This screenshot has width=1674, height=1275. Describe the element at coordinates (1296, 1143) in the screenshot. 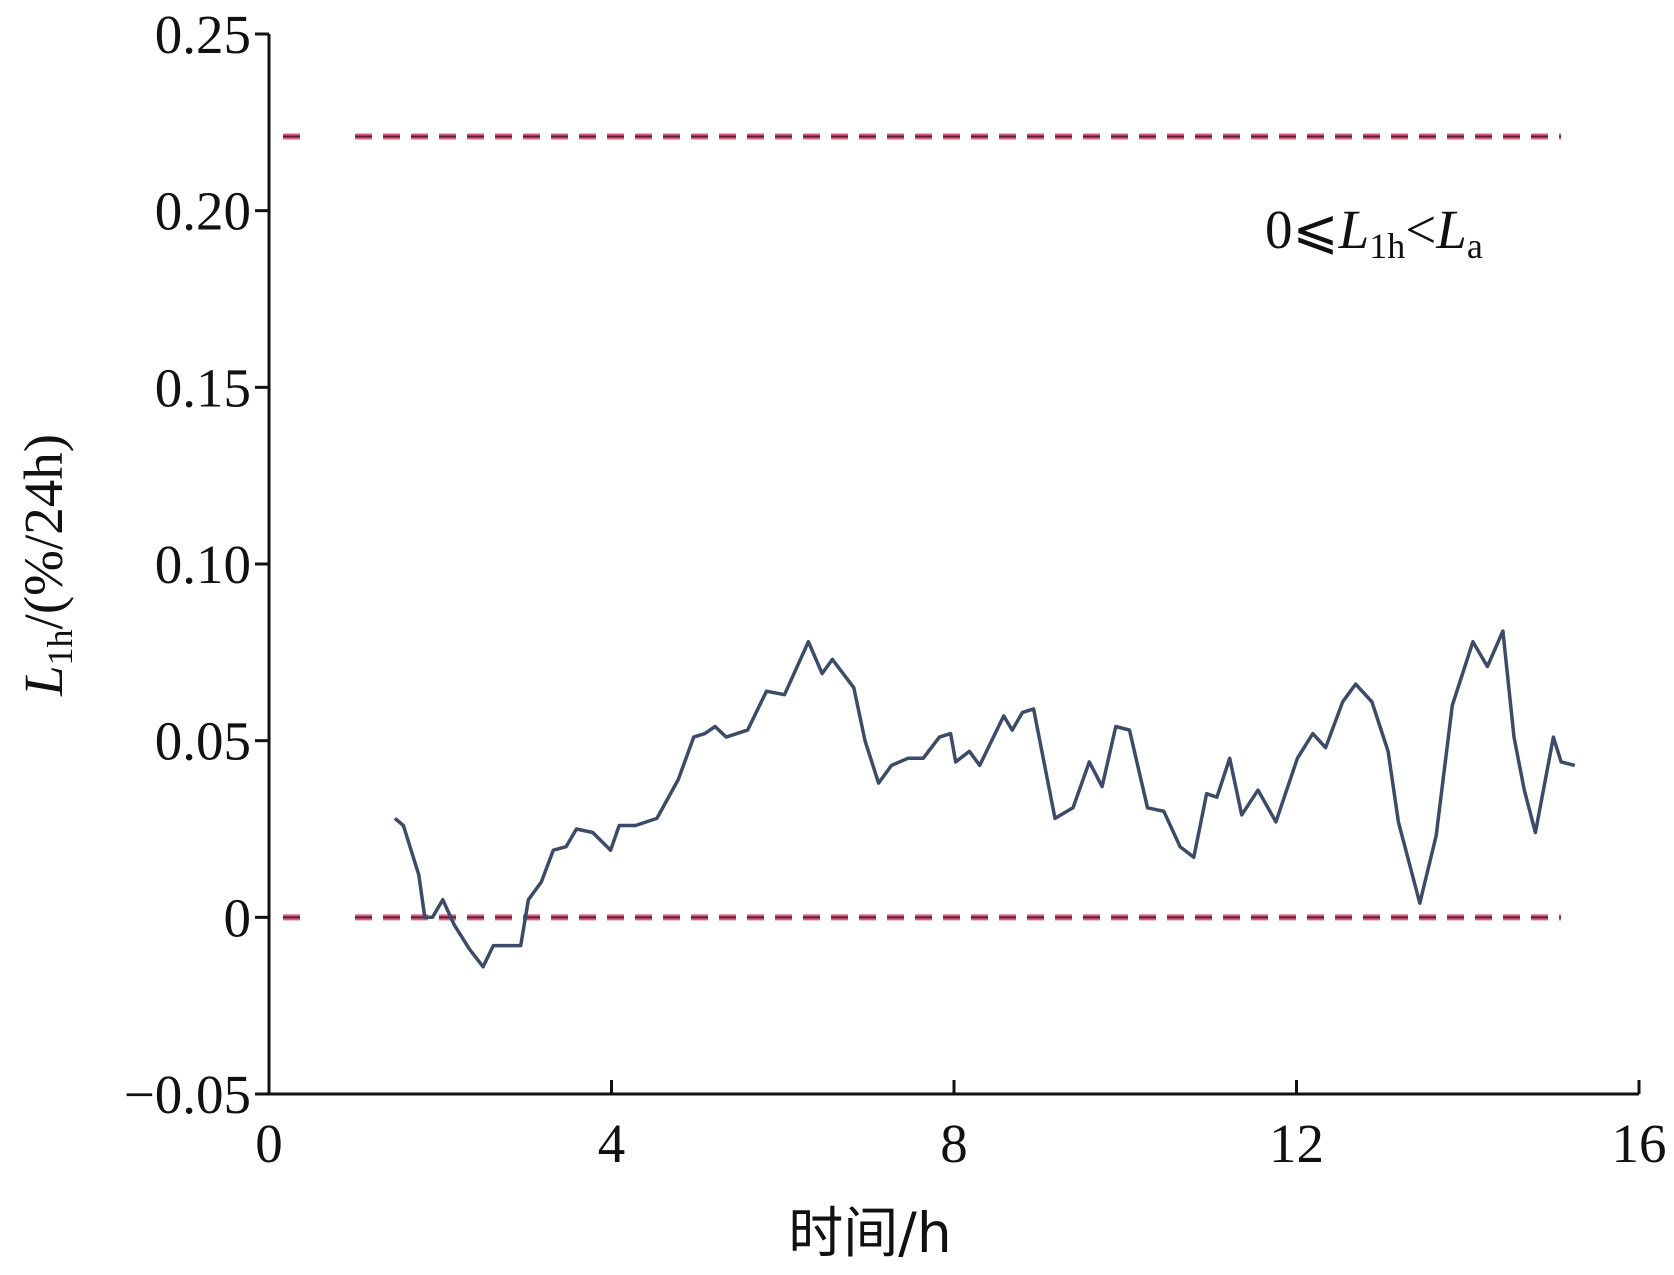

I see `x-tick-label: 12` at that location.